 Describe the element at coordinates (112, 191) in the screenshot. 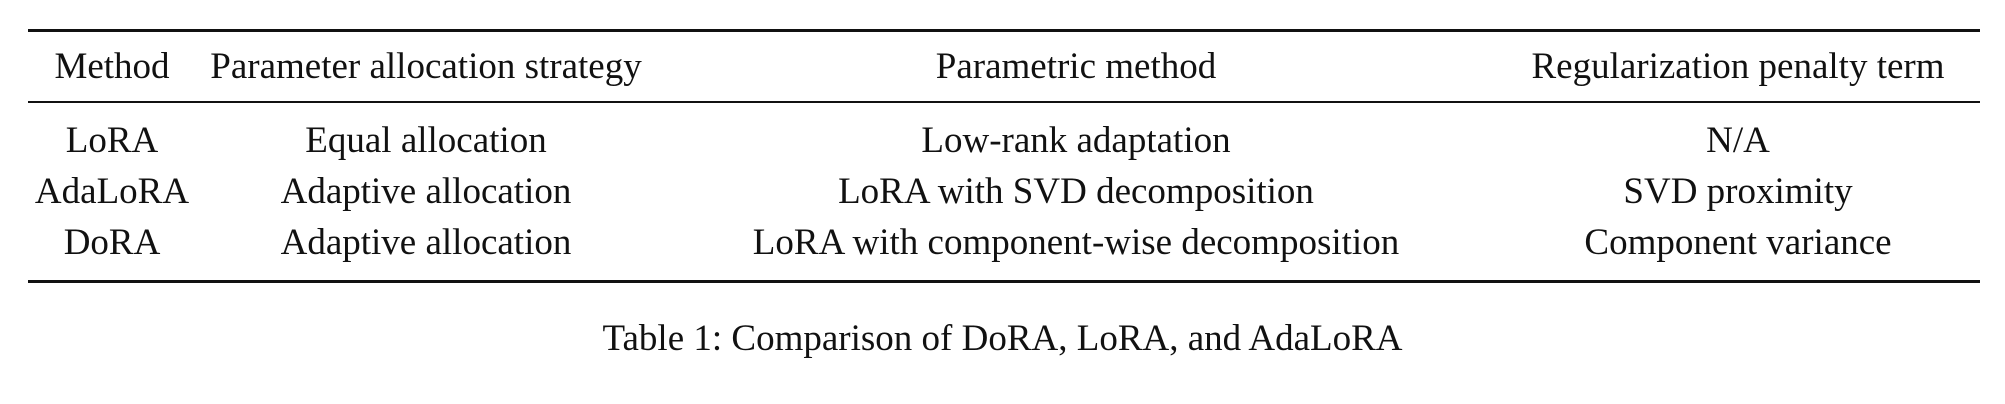

I see `cell-method: AdaLoRA` at that location.